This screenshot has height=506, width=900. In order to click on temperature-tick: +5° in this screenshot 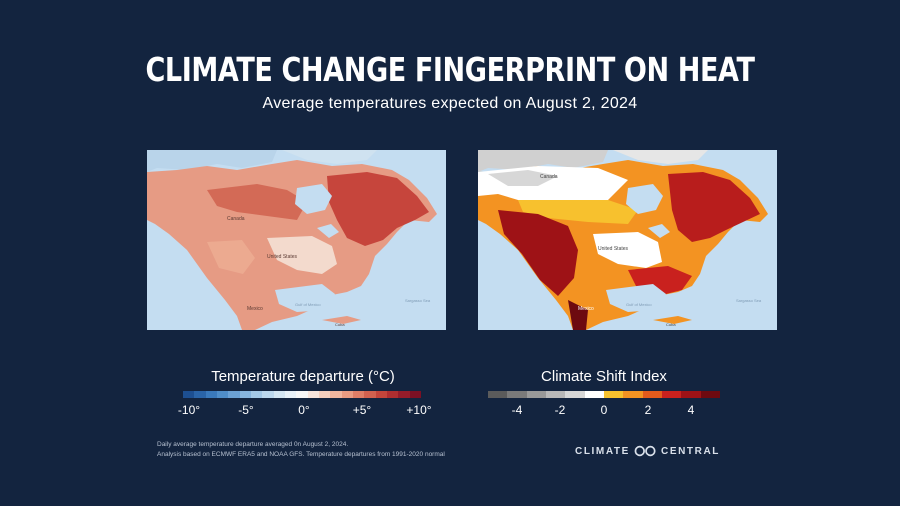, I will do `click(362, 410)`.